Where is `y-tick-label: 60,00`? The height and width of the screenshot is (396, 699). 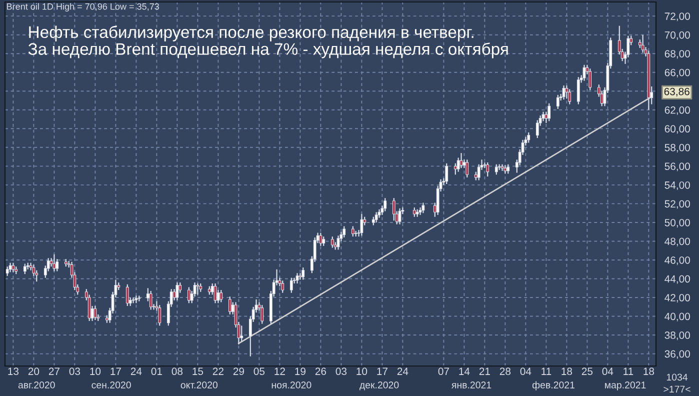
y-tick-label: 60,00 is located at coordinates (677, 129).